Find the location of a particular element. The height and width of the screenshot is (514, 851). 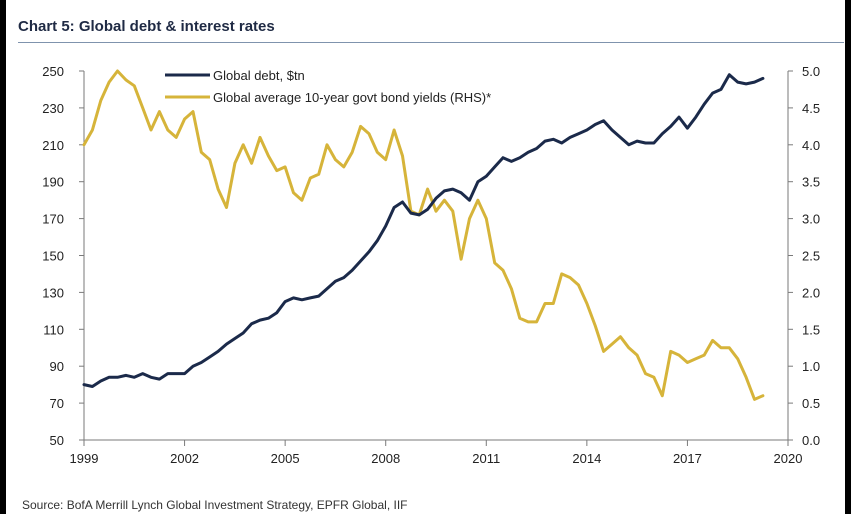

chart-title: Chart 5: Global debt & interest rates is located at coordinates (146, 26).